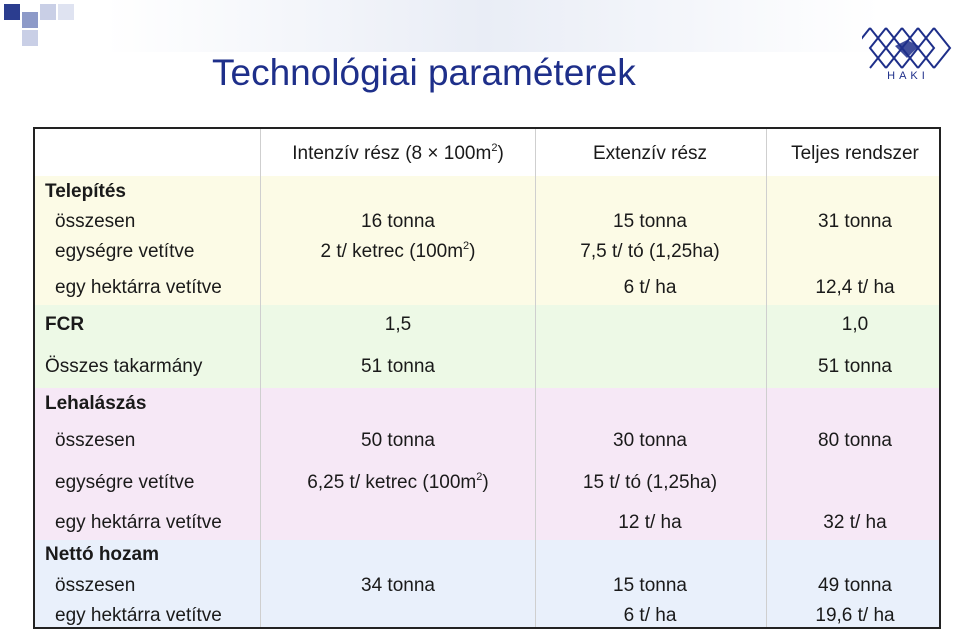 This screenshot has height=631, width=960. I want to click on cell-value: 16 tonna, so click(398, 221).